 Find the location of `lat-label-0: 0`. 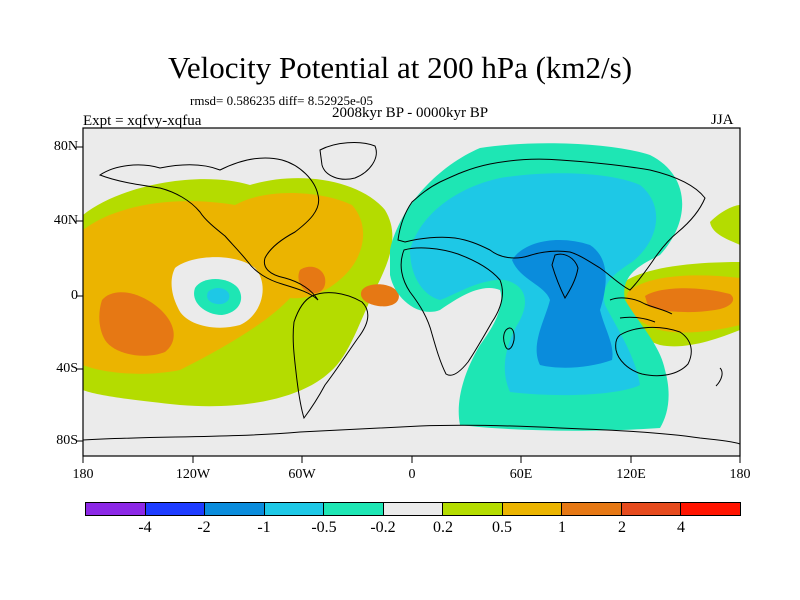

lat-label-0: 0 is located at coordinates (74, 295).